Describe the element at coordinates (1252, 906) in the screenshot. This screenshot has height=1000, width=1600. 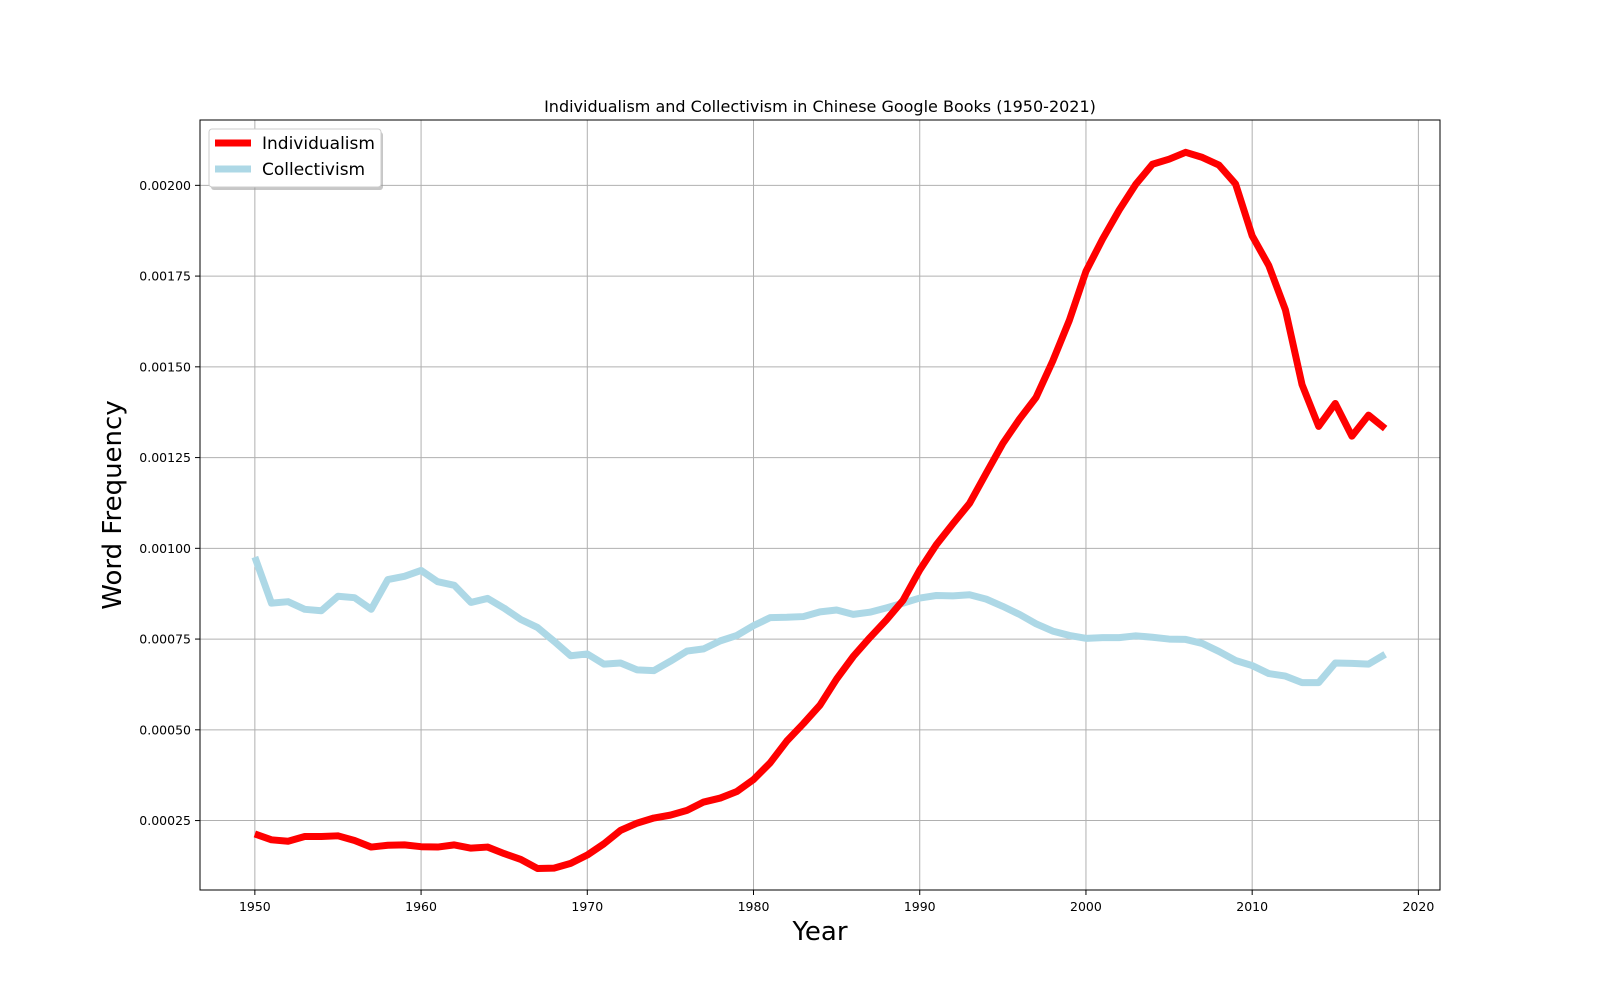
I see `x-tick-label: 2010` at that location.